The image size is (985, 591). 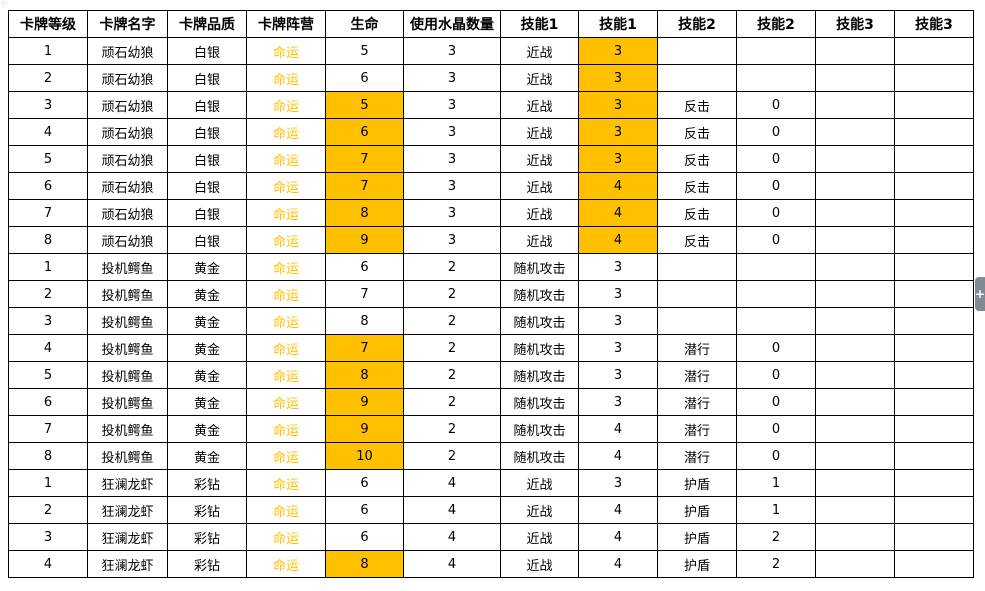 I want to click on level-cell: 8, so click(x=48, y=240).